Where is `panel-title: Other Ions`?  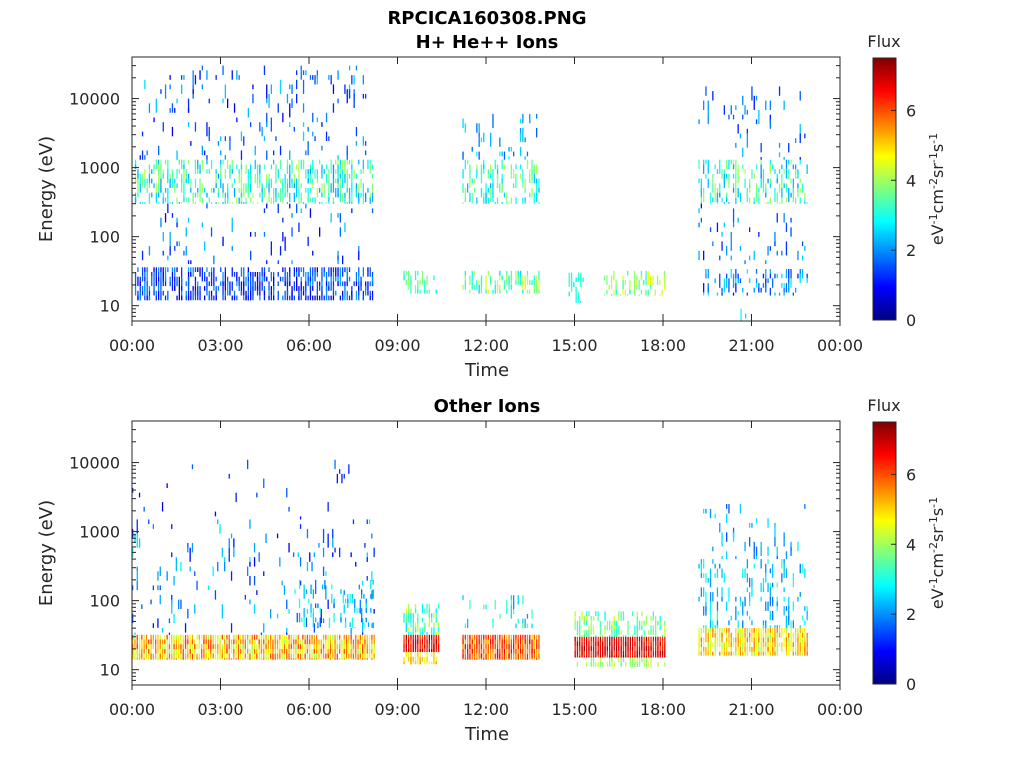 panel-title: Other Ions is located at coordinates (487, 406).